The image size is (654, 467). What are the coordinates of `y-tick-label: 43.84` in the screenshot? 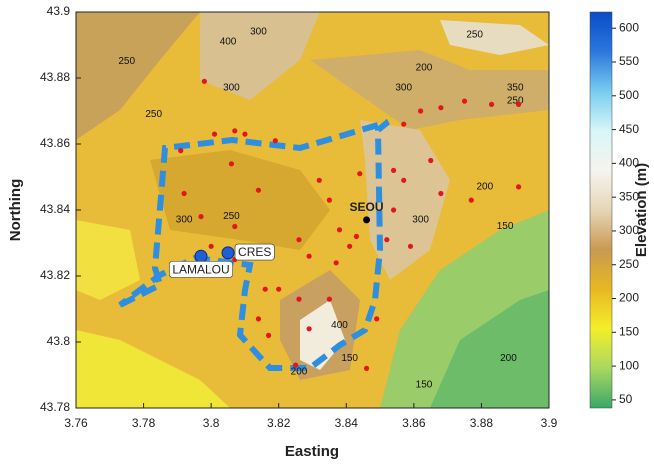 It's located at (55, 209).